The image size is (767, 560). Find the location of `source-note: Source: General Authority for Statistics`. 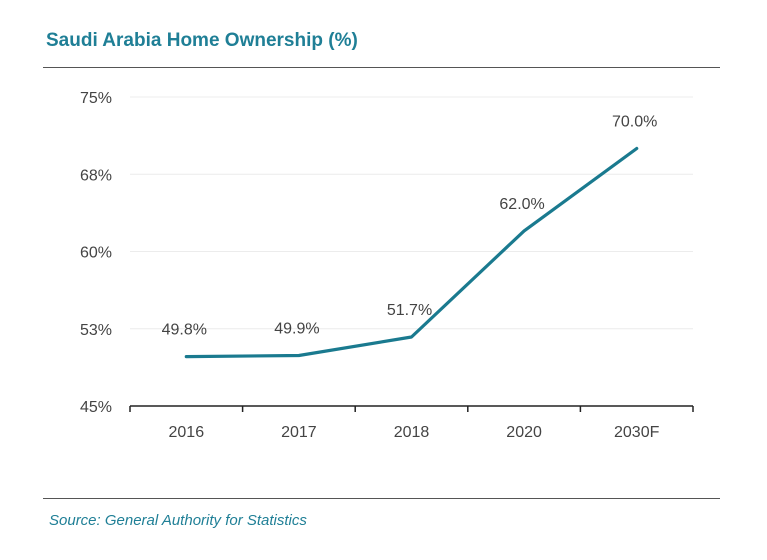

source-note: Source: General Authority for Statistics is located at coordinates (178, 520).